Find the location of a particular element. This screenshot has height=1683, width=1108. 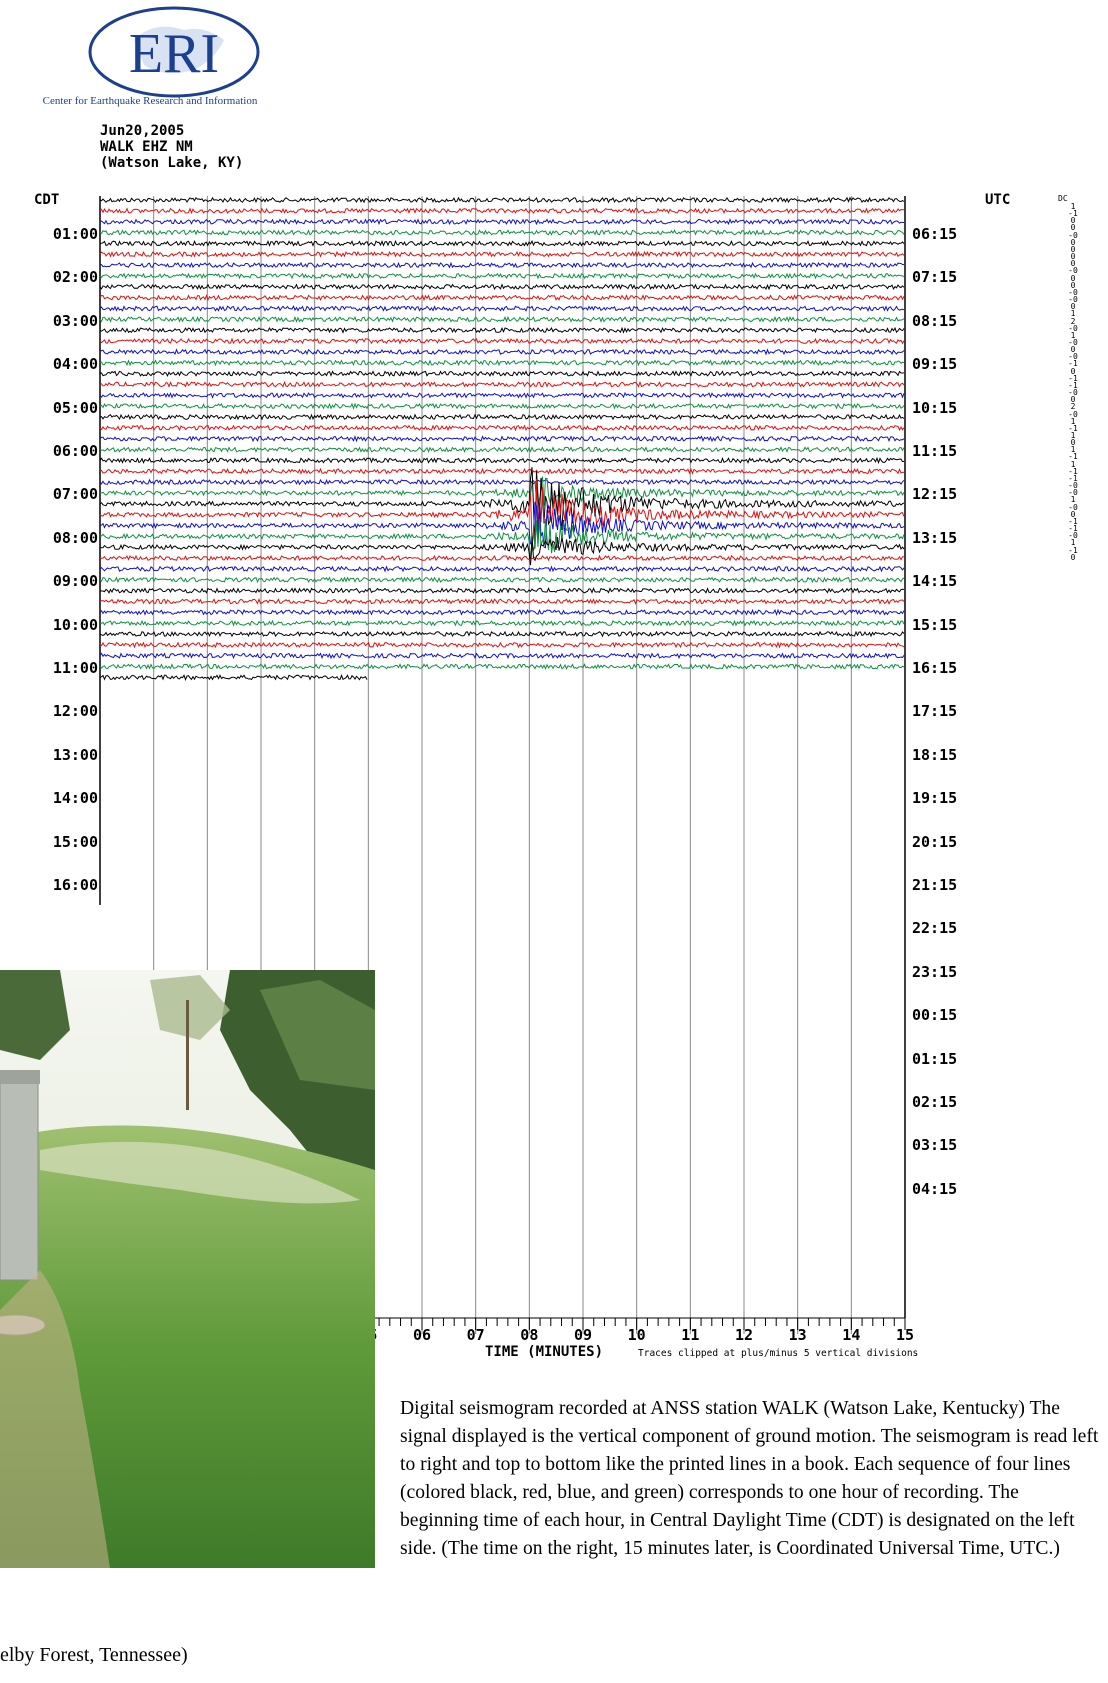

utc-label: UTC is located at coordinates (998, 200).